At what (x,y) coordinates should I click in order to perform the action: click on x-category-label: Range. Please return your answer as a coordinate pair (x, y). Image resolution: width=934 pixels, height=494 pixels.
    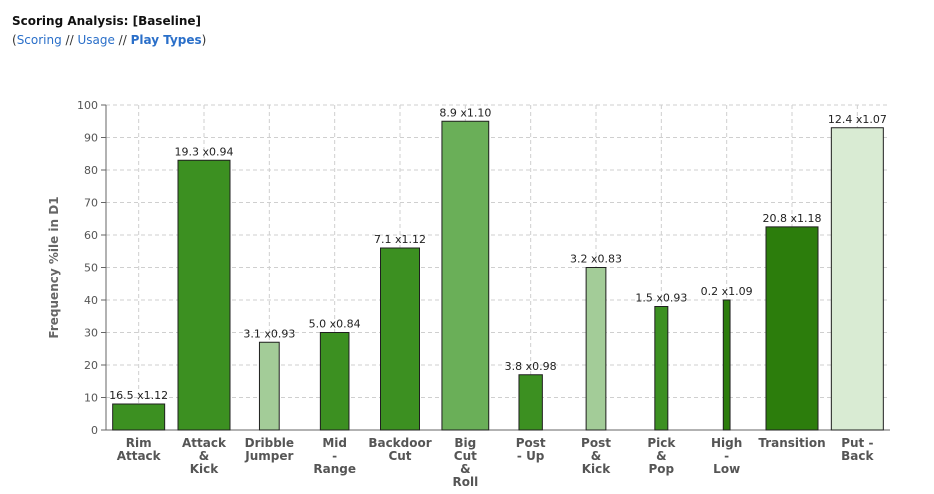
    Looking at the image, I should click on (334, 469).